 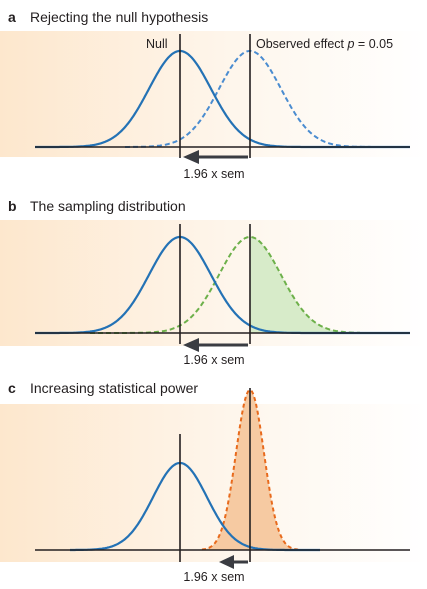 I want to click on observed-distribution-curve, so click(x=267, y=99).